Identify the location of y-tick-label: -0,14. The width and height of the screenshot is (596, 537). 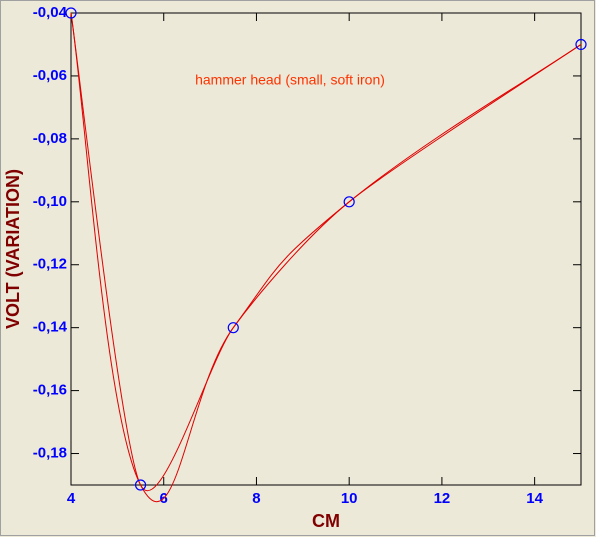
(50, 327).